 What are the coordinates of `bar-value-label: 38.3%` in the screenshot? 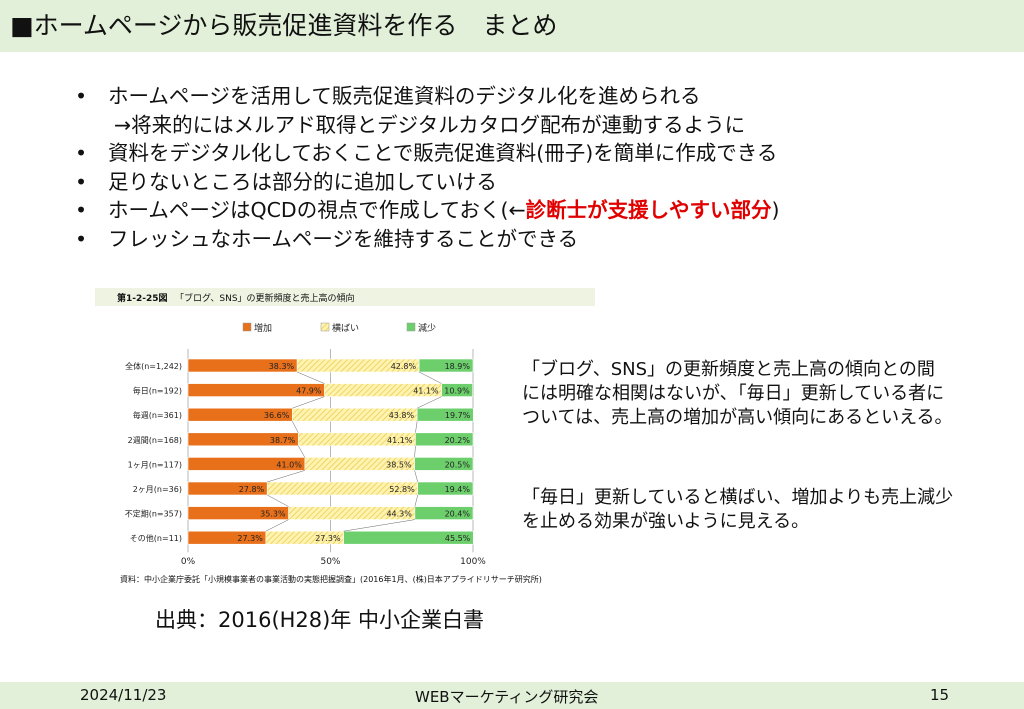 It's located at (282, 366).